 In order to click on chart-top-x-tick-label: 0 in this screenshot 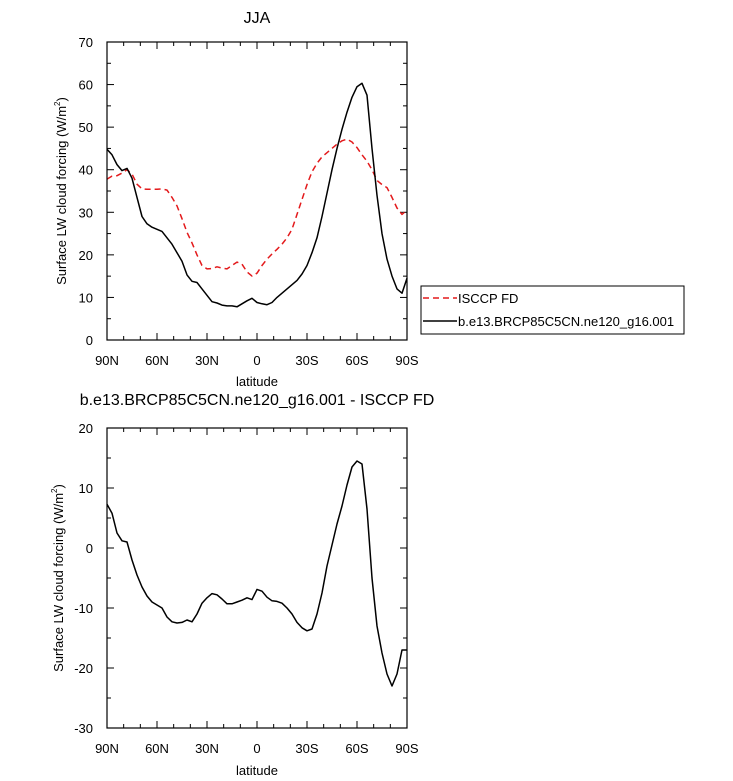, I will do `click(256, 360)`.